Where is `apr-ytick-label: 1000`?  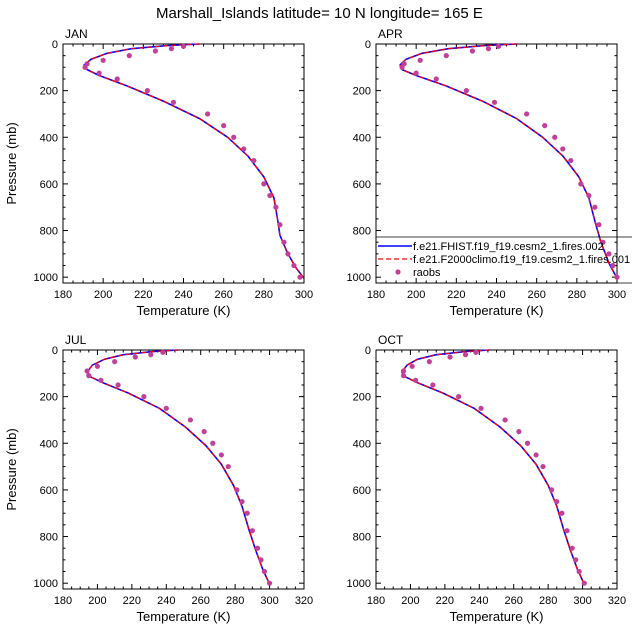
apr-ytick-label: 1000 is located at coordinates (359, 278).